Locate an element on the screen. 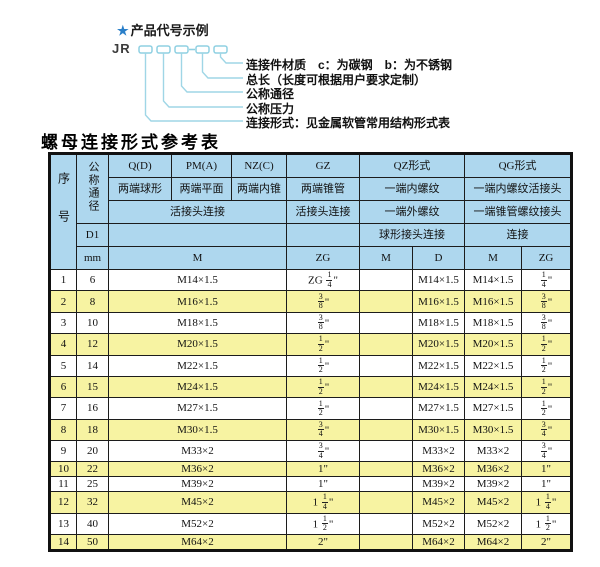 The width and height of the screenshot is (600, 567). cell-zg: ZG 1 4 " is located at coordinates (323, 280).